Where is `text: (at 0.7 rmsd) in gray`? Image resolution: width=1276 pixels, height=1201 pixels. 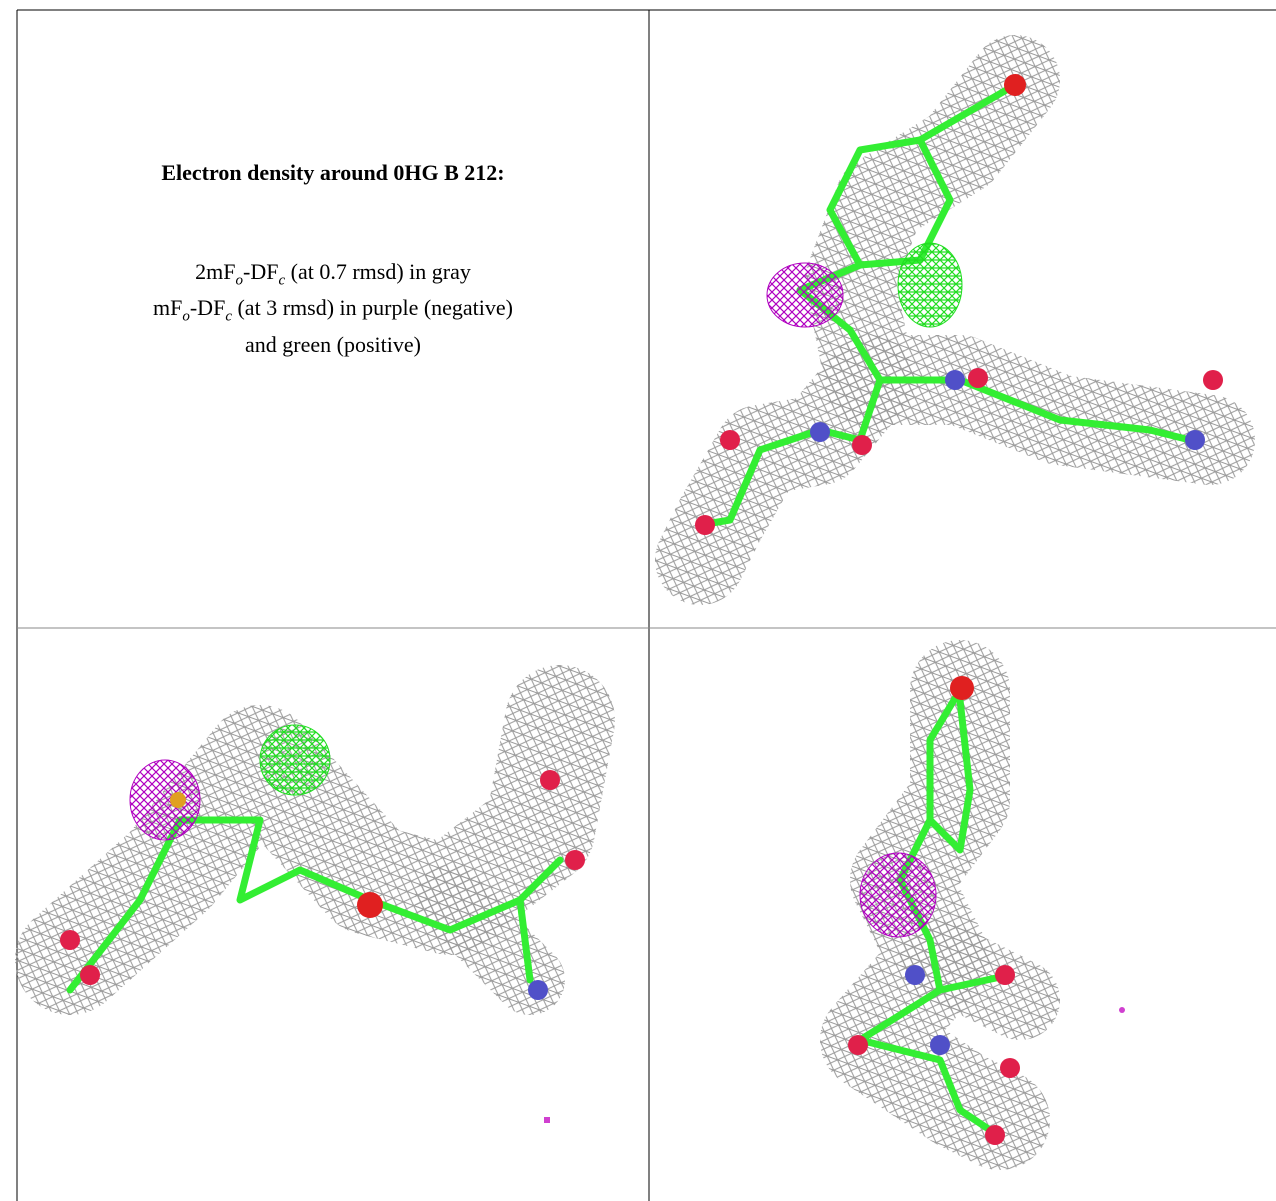
text: (at 0.7 rmsd) in gray is located at coordinates (378, 271).